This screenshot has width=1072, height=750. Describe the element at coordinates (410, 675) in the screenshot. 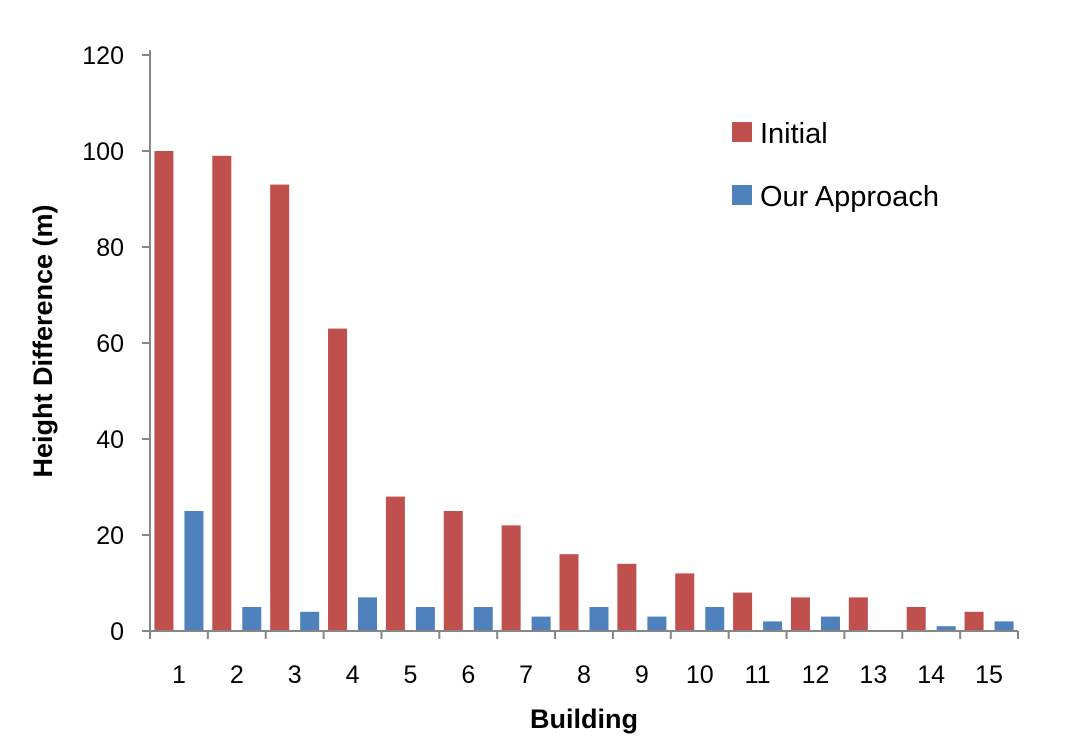

I see `x-tick-label-5: 5` at that location.